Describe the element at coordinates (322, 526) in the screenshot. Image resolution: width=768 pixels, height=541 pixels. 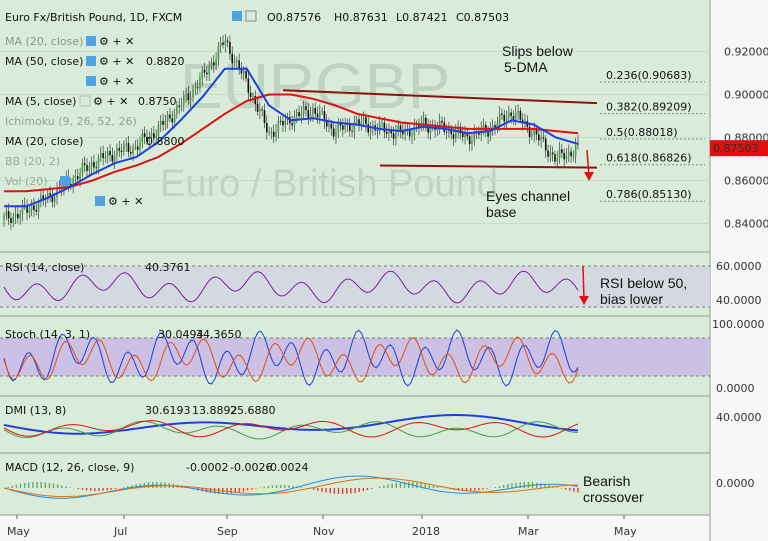
I see `time-axis: May Jul Sep Nov 2018 Mar May` at that location.